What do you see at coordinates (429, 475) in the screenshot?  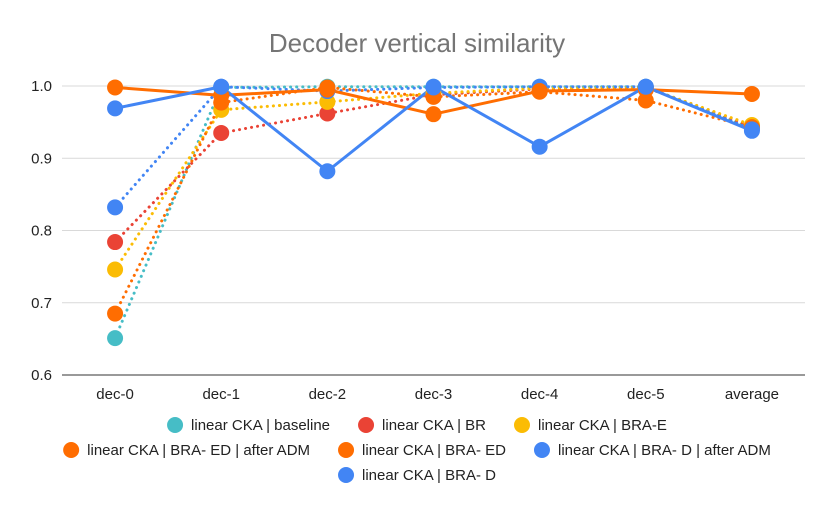 I see `legend-label: linear CKA | BRA- D` at bounding box center [429, 475].